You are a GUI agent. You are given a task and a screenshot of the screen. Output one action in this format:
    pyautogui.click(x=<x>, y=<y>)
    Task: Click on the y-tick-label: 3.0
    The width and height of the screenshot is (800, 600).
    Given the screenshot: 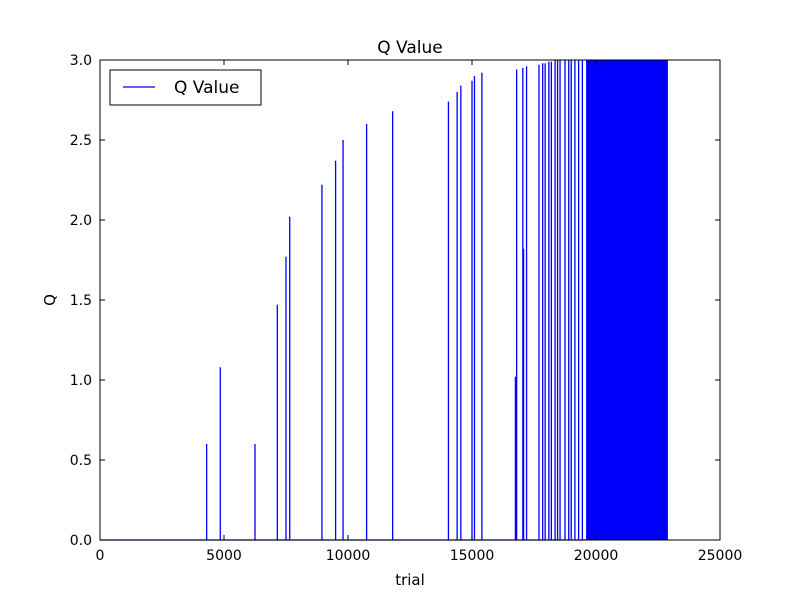 What is the action you would take?
    pyautogui.click(x=81, y=61)
    